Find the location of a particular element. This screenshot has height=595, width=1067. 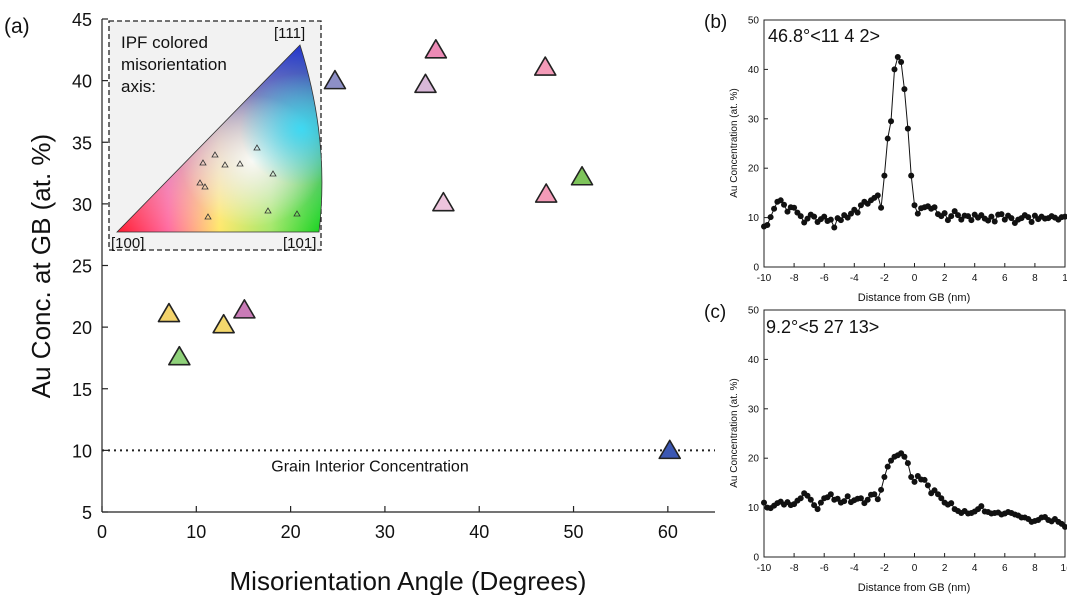

x-tick-label: 1( is located at coordinates (1064, 568).